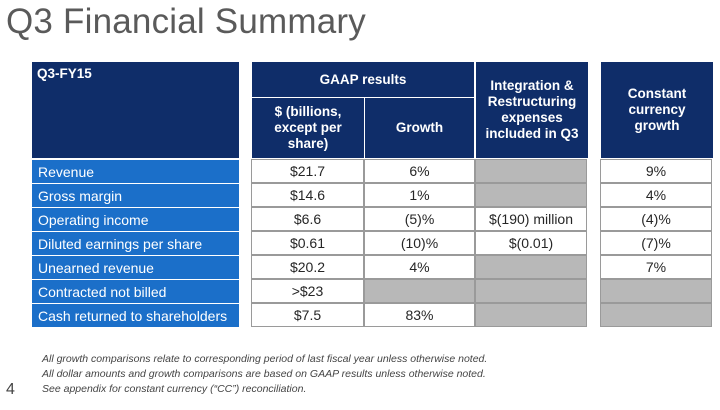  Describe the element at coordinates (307, 243) in the screenshot. I see `cell-dollars: $0.61` at that location.